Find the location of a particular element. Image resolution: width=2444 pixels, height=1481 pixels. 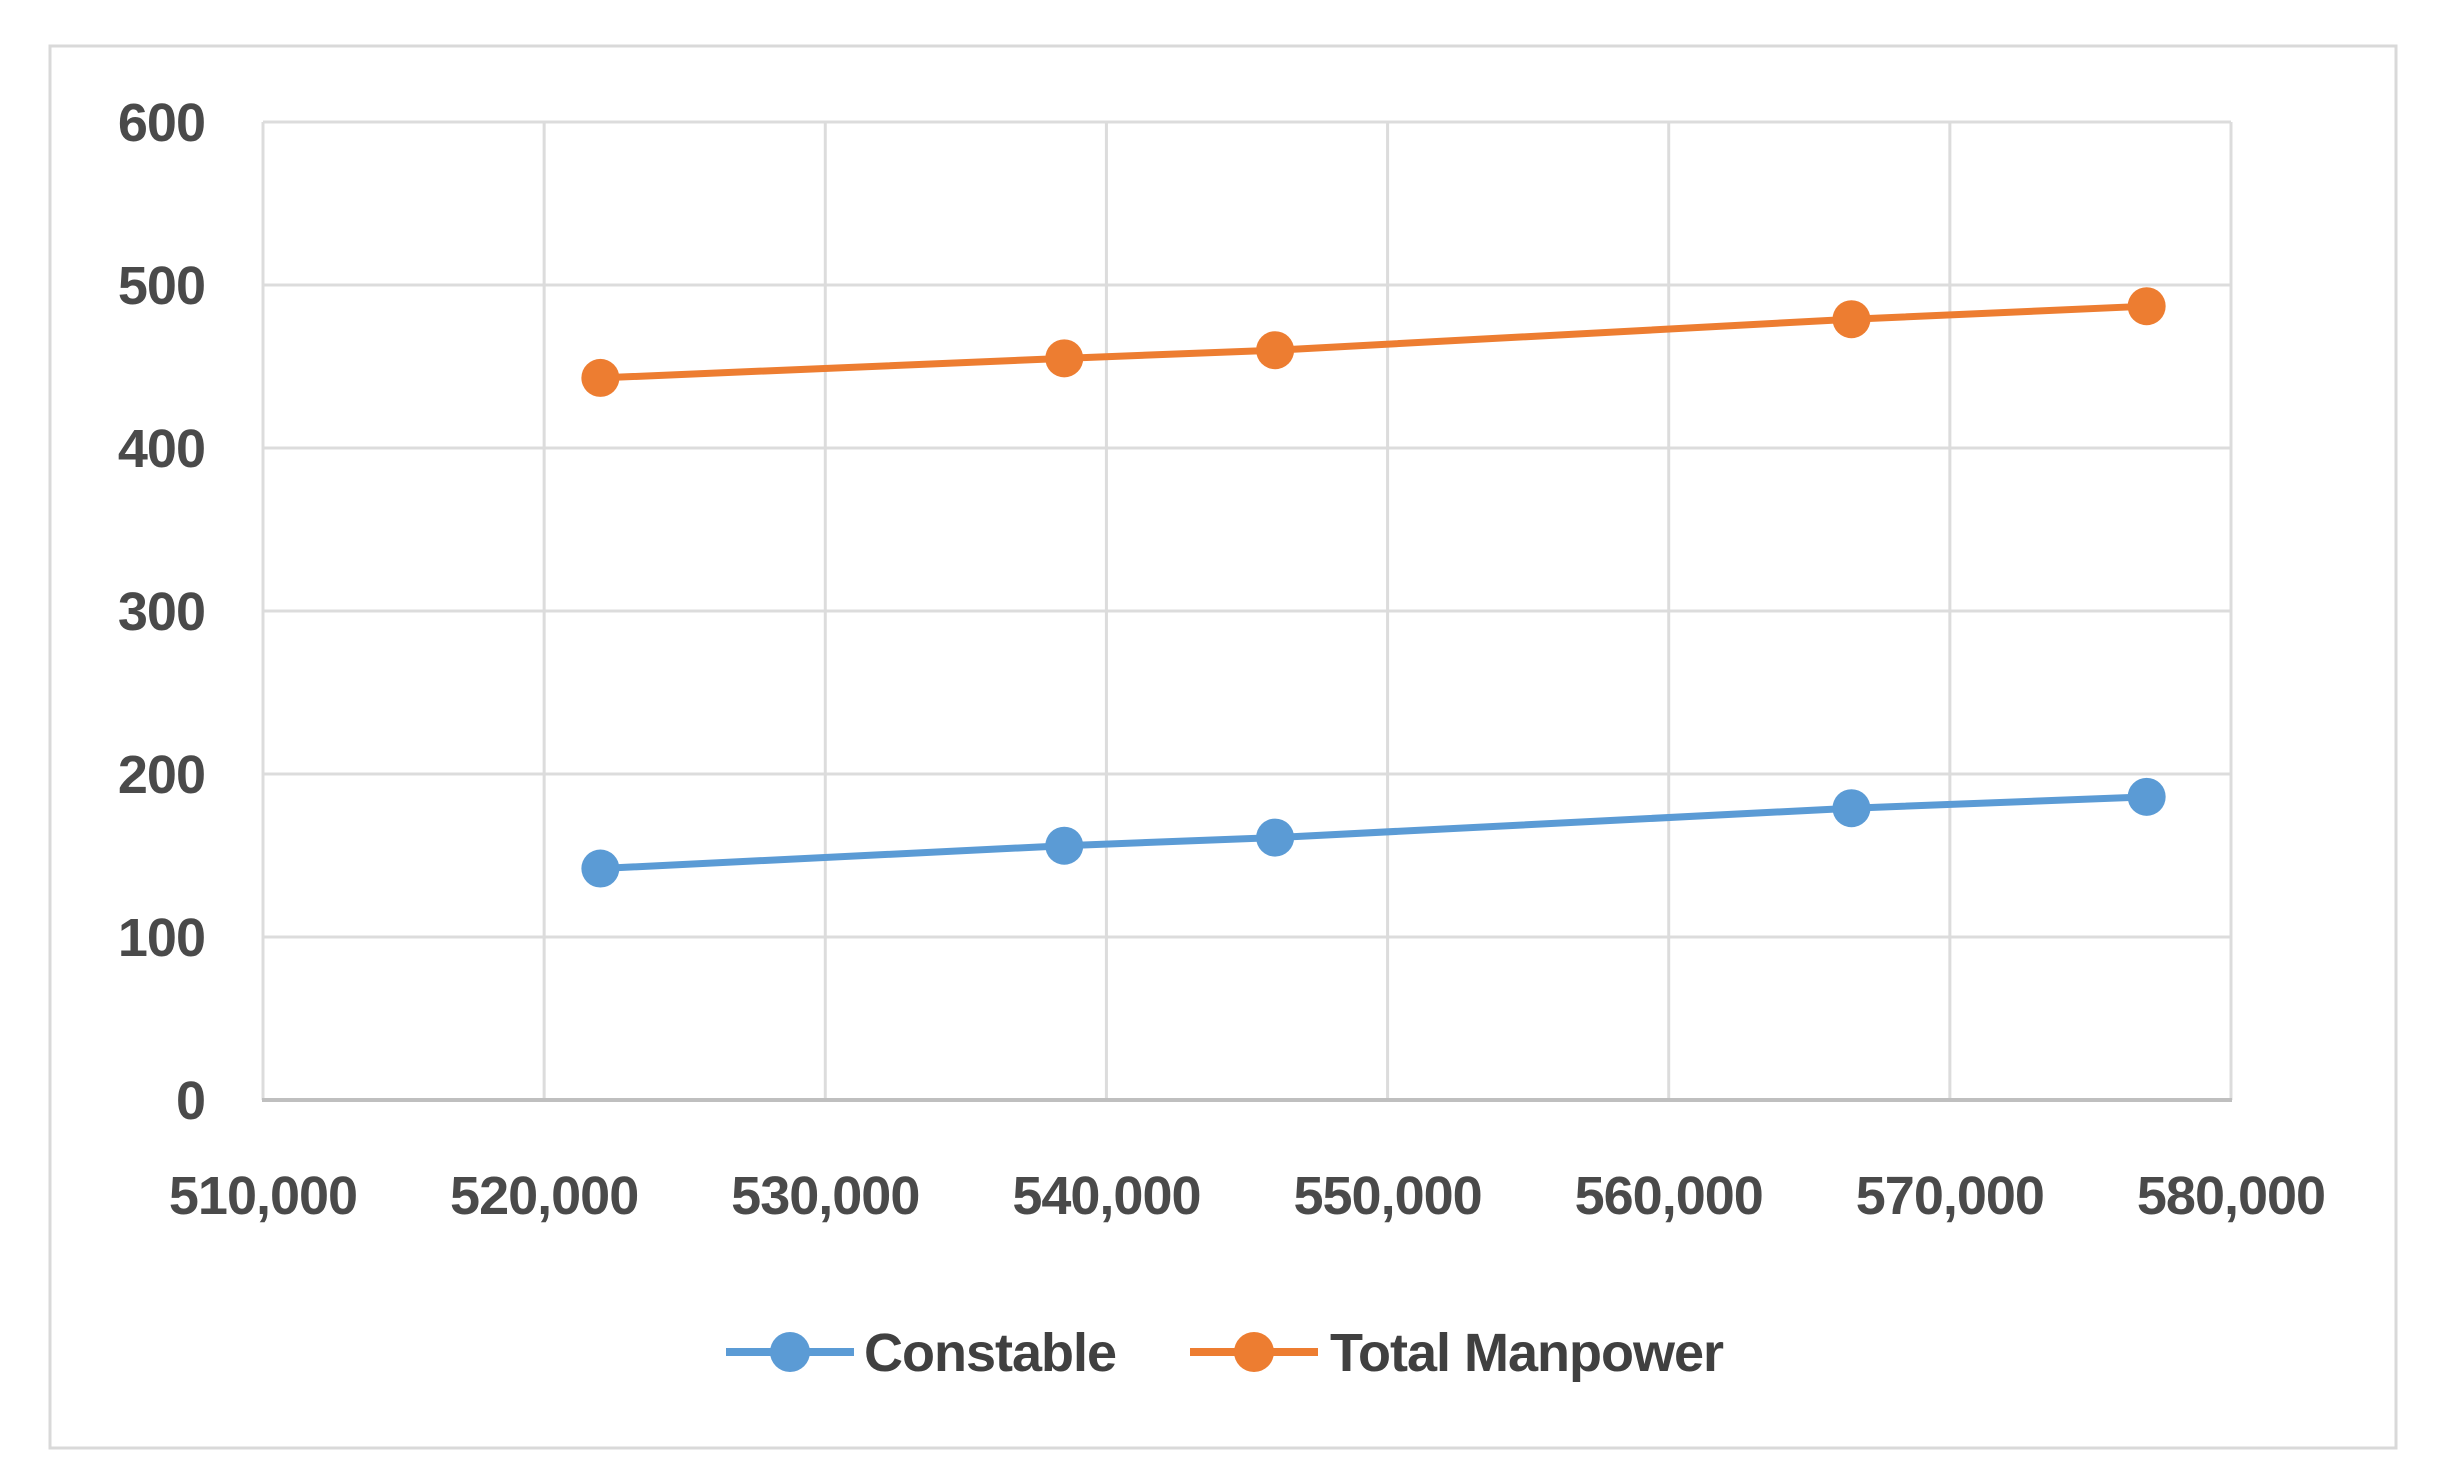

x-tick-label-0: 510,000 is located at coordinates (263, 1196).